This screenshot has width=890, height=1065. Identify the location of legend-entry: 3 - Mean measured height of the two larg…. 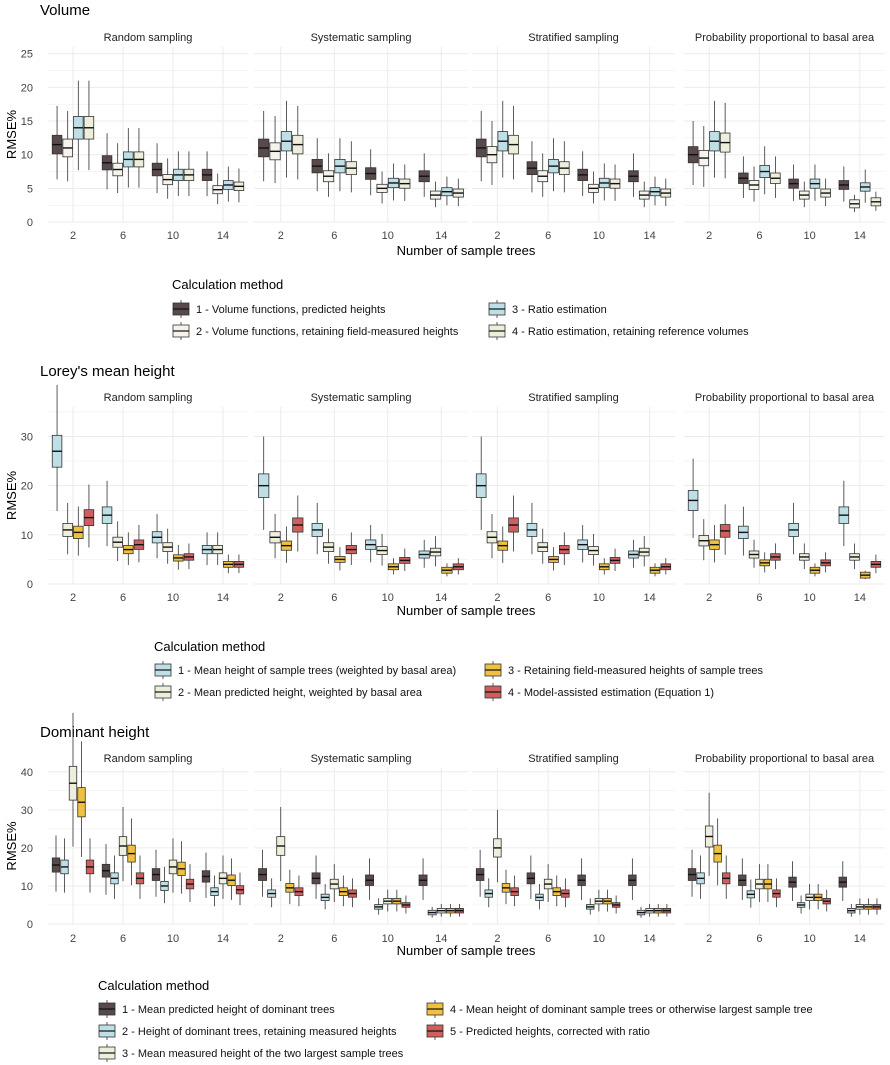
(251, 1053).